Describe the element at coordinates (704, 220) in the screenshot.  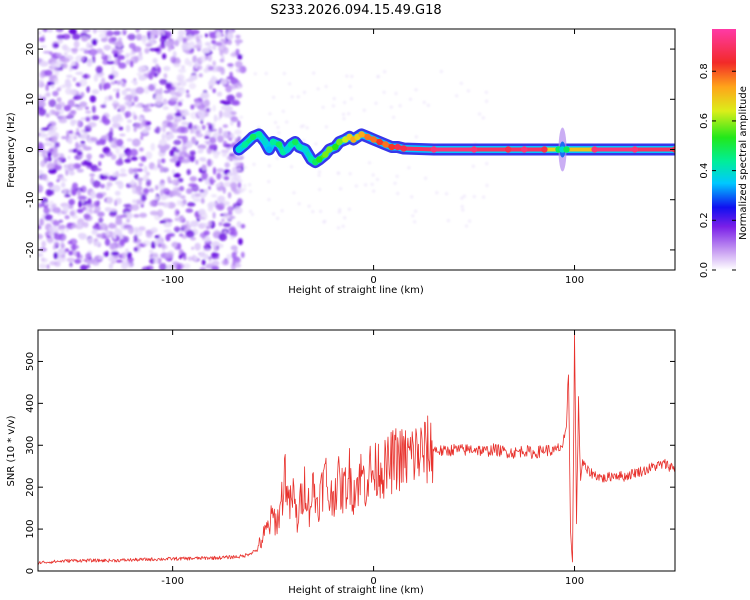
I see `colorbar-tick-label: 0.2` at that location.